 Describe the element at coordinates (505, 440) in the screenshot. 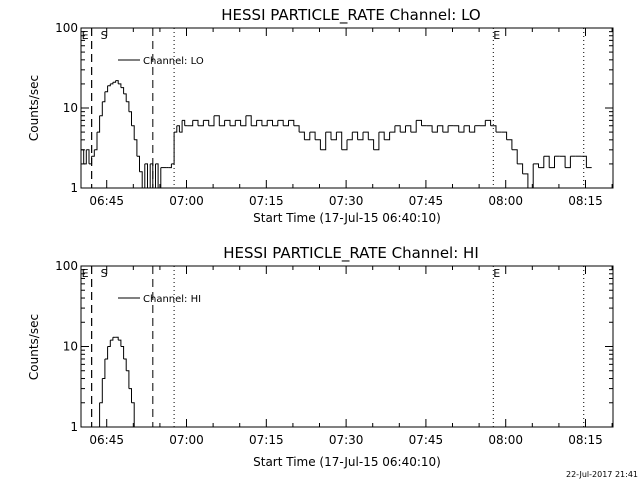

I see `hi-x-tick-label: 08:00` at that location.